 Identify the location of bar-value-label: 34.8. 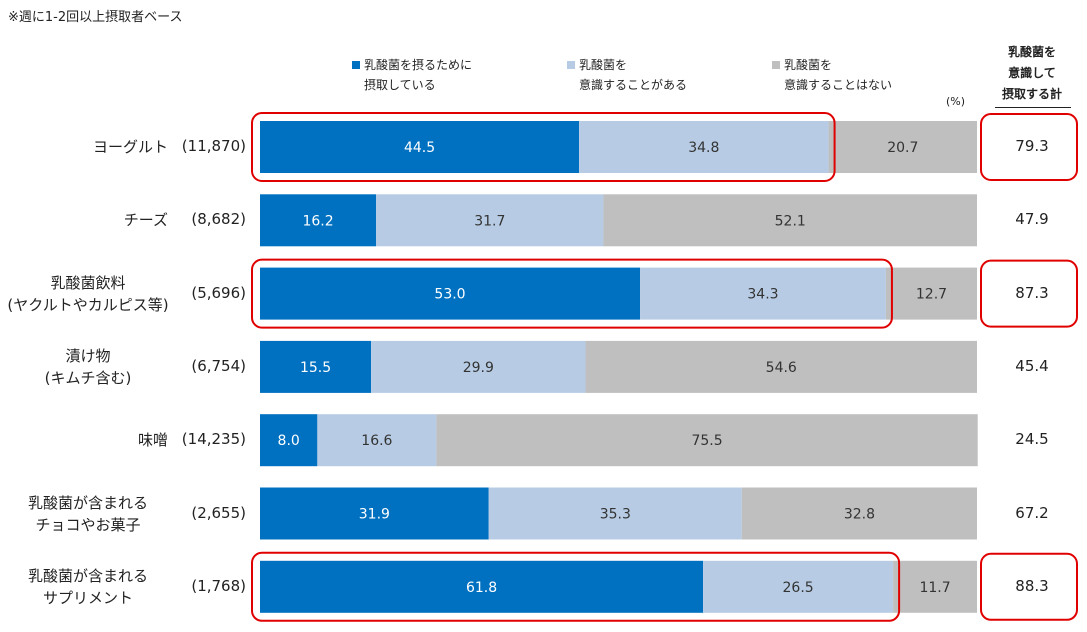
(703, 148).